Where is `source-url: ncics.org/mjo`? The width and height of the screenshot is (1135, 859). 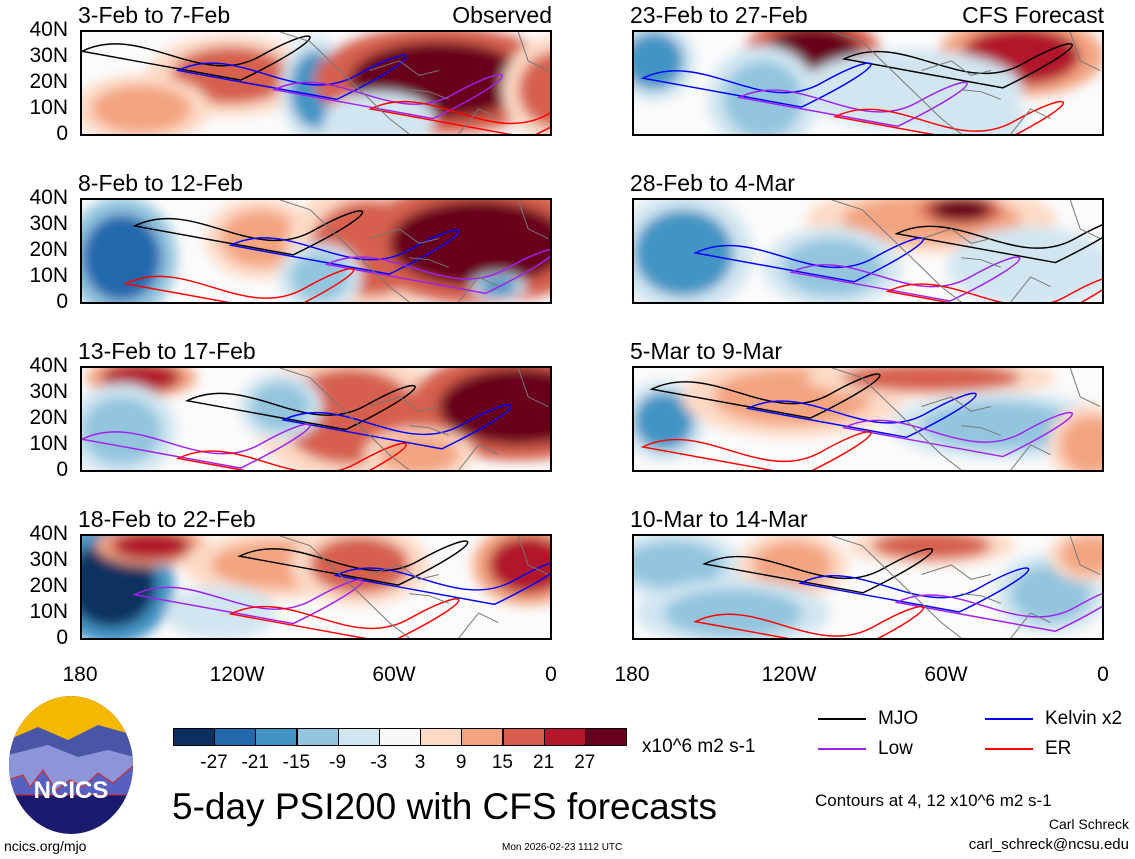 source-url: ncics.org/mjo is located at coordinates (45, 846).